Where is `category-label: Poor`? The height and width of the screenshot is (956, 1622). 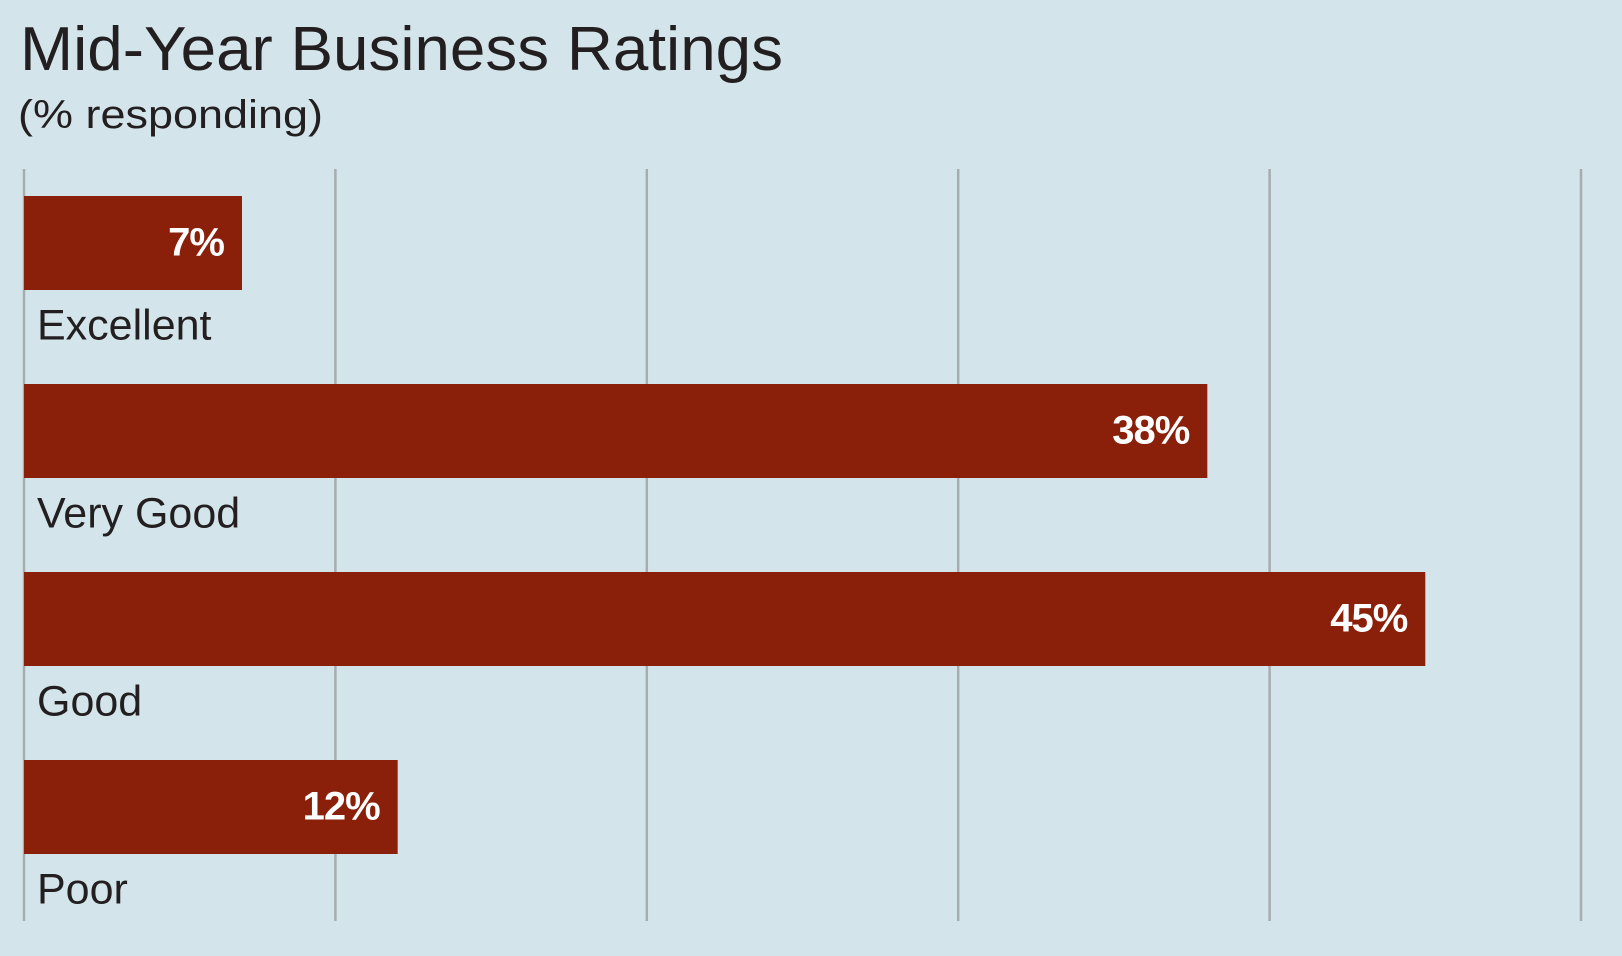 category-label: Poor is located at coordinates (82, 889).